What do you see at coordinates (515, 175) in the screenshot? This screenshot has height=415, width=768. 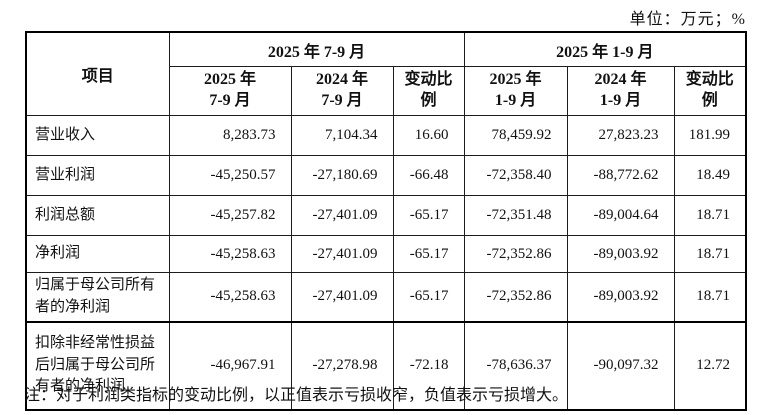 I see `cell-value: -72,358.40` at bounding box center [515, 175].